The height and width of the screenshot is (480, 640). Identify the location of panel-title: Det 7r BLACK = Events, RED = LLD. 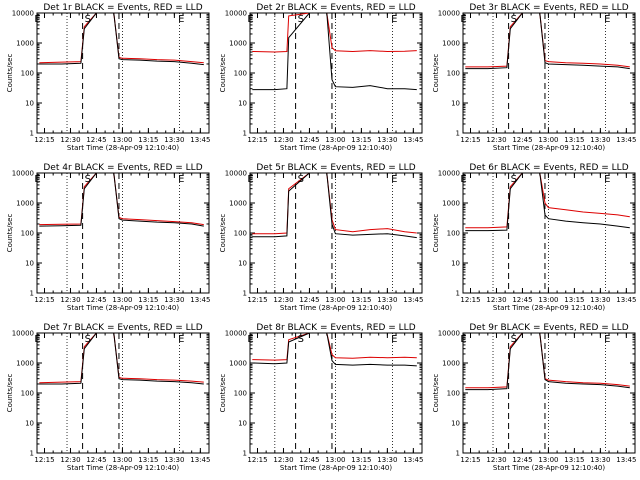
(122, 328).